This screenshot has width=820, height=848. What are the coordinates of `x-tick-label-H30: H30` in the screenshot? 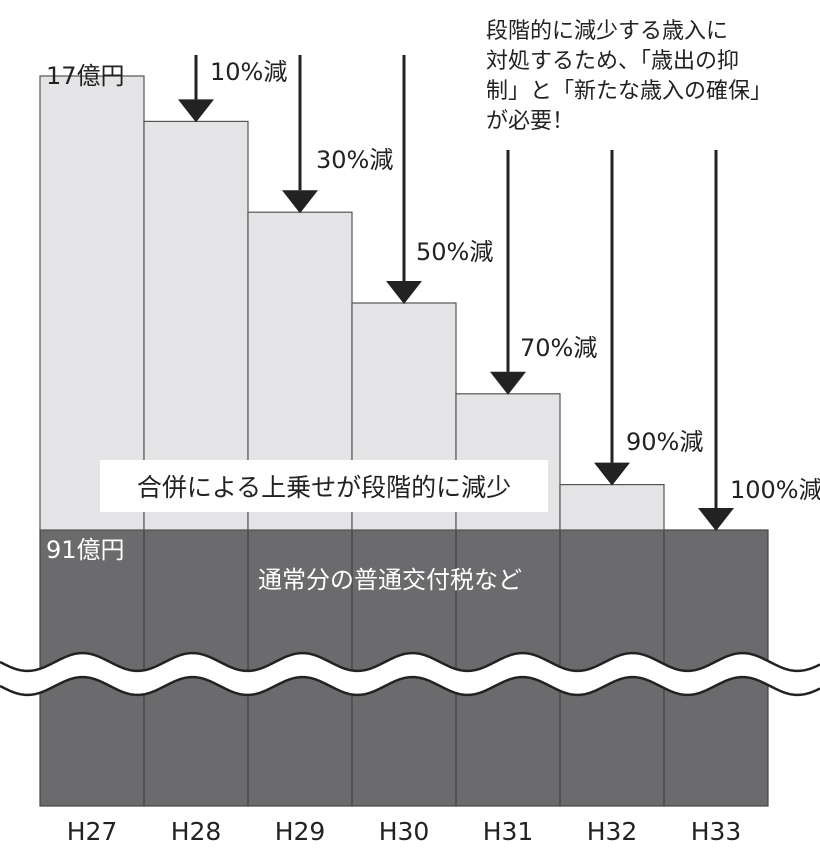 It's located at (404, 831).